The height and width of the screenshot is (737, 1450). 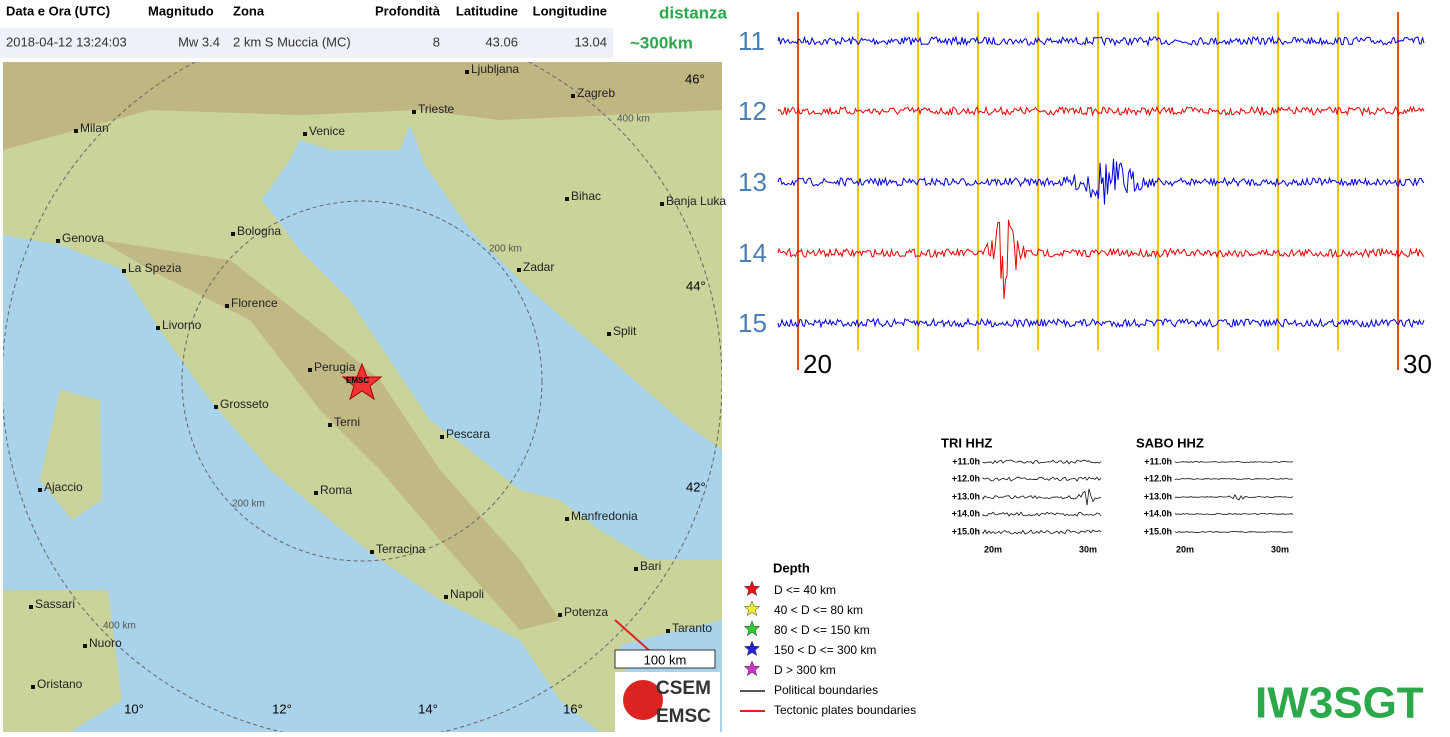 I want to click on city-label: La Spezia, so click(x=155, y=268).